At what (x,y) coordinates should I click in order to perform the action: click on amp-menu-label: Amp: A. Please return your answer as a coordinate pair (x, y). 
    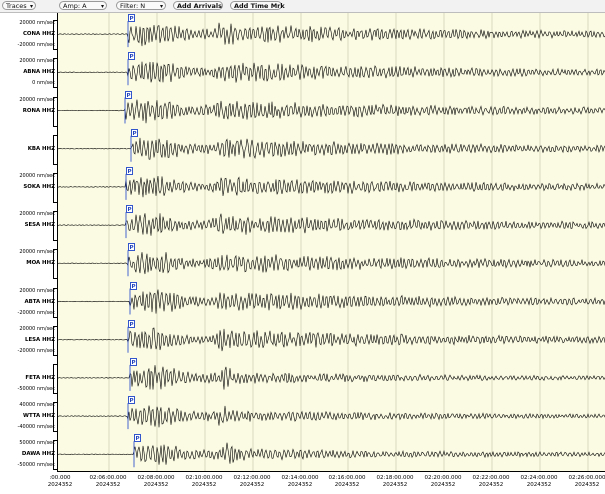
    Looking at the image, I should click on (75, 6).